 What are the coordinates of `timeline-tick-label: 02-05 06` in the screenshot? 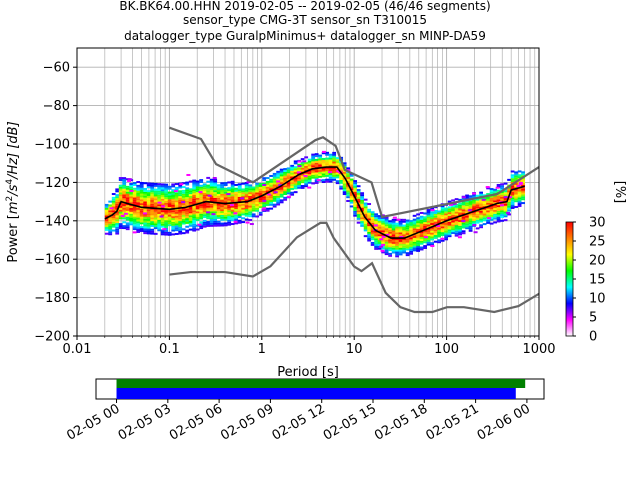 It's located at (196, 422).